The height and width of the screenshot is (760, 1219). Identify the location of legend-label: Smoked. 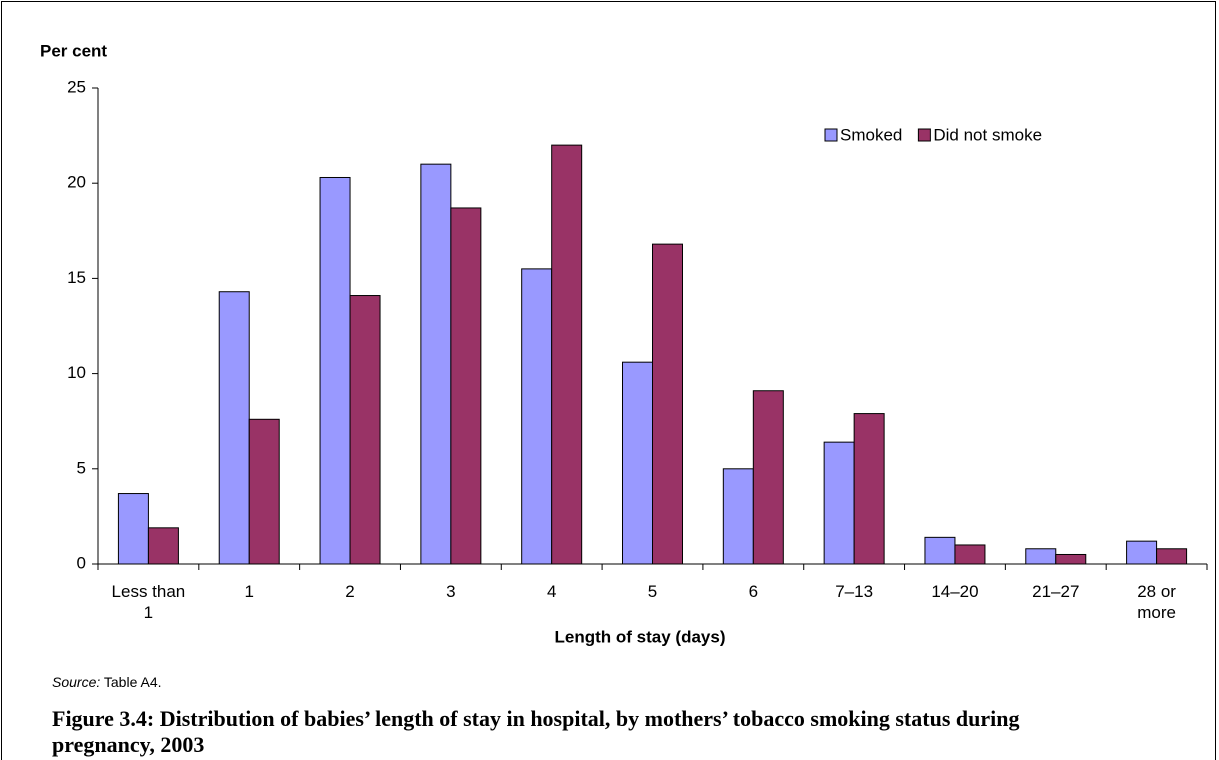
(871, 134).